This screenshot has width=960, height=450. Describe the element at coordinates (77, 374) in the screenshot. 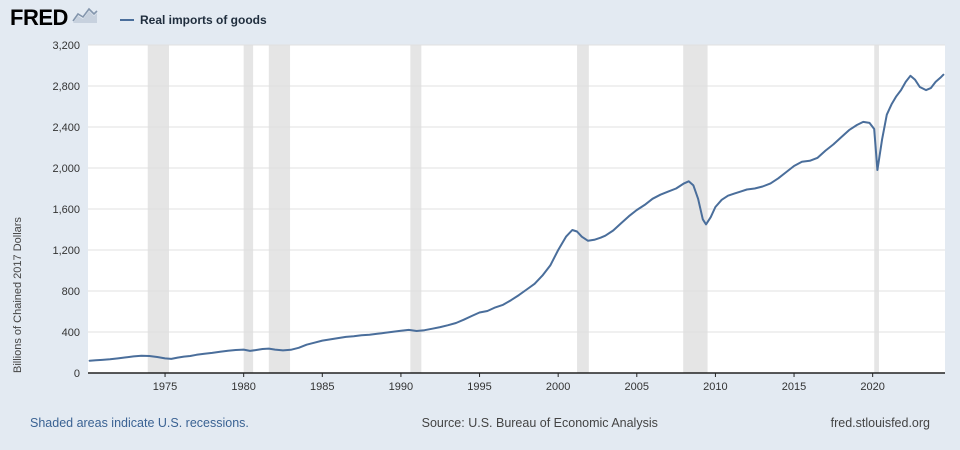

I see `y-tick-label: 0` at that location.